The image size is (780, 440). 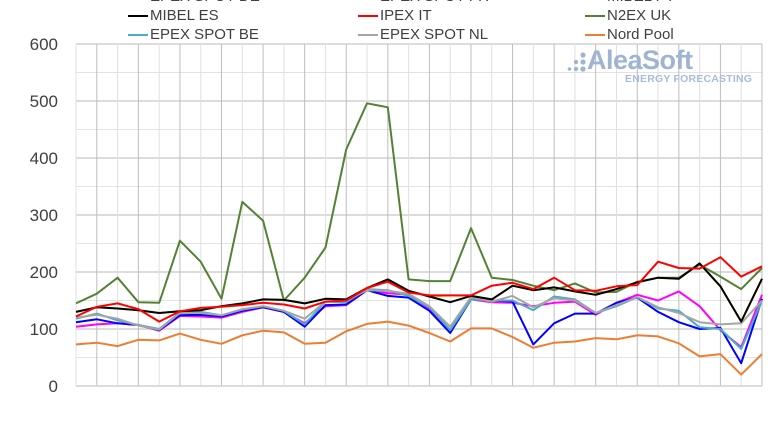 I want to click on legend-item-epex-spot-nl: EPEX SPOT NL, so click(x=423, y=34).